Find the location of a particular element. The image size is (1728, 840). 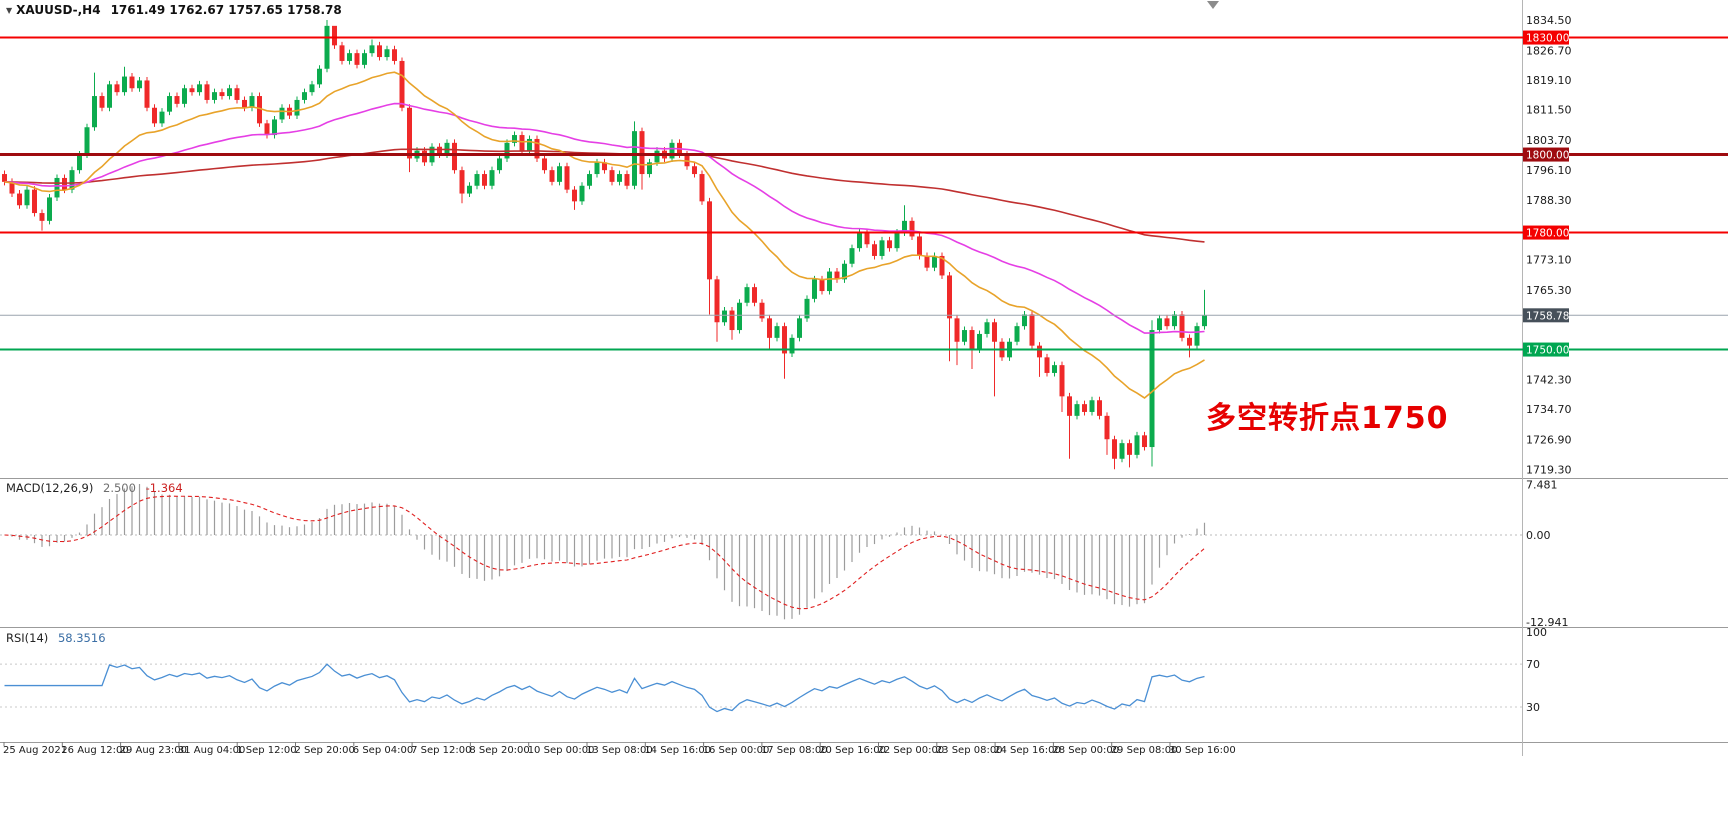

time-axis-label: 14 Sep 16:00 is located at coordinates (677, 750).